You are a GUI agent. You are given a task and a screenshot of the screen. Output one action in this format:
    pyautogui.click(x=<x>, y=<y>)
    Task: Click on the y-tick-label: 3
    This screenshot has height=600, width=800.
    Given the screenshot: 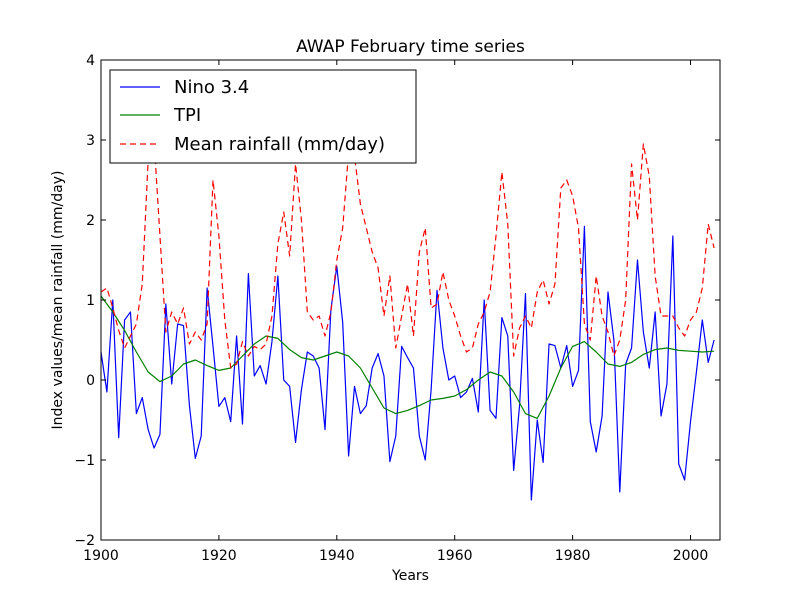 What is the action you would take?
    pyautogui.click(x=90, y=141)
    